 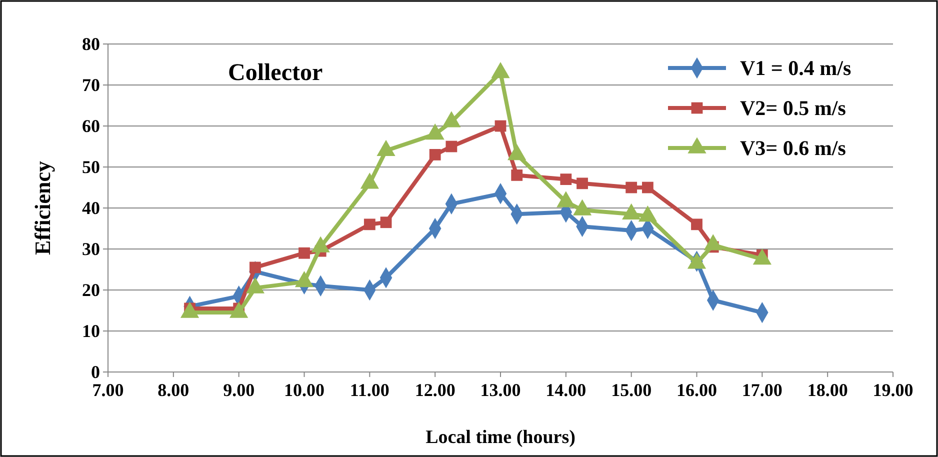 What do you see at coordinates (796, 68) in the screenshot?
I see `legend-label: V1 = 0.4 m/s` at bounding box center [796, 68].